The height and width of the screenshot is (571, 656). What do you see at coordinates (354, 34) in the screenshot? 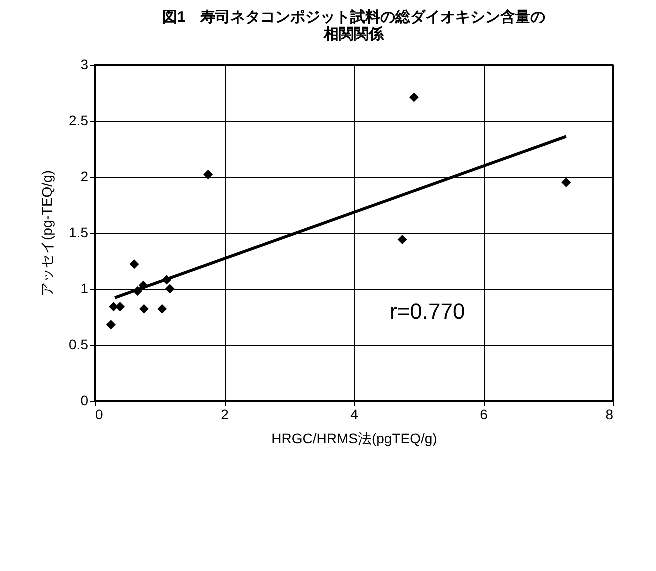
I see `text: 相関関係` at bounding box center [354, 34].